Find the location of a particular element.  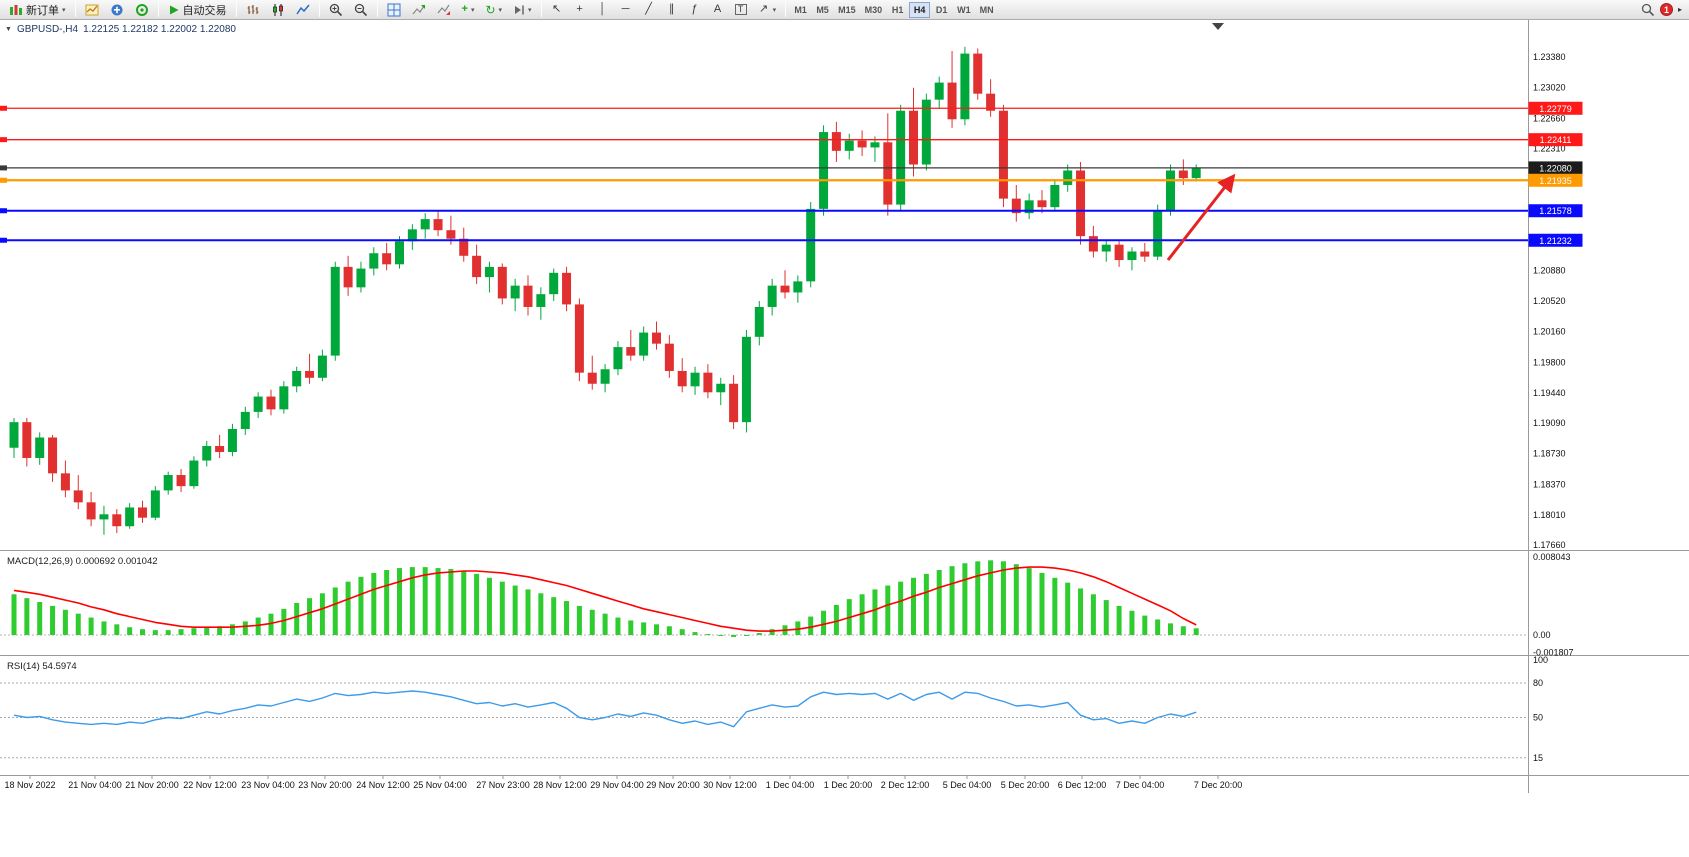

svg-text: 21 Nov 04:00 is located at coordinates (95, 785).